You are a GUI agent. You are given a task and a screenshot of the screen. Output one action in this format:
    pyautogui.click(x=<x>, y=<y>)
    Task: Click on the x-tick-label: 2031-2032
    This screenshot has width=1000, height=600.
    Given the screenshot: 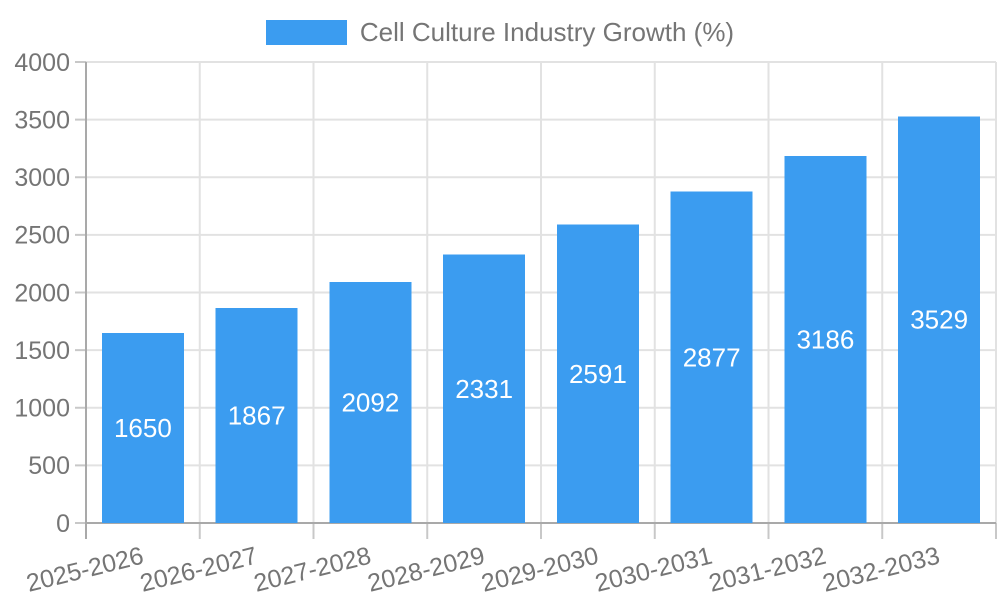 What is the action you would take?
    pyautogui.click(x=767, y=570)
    